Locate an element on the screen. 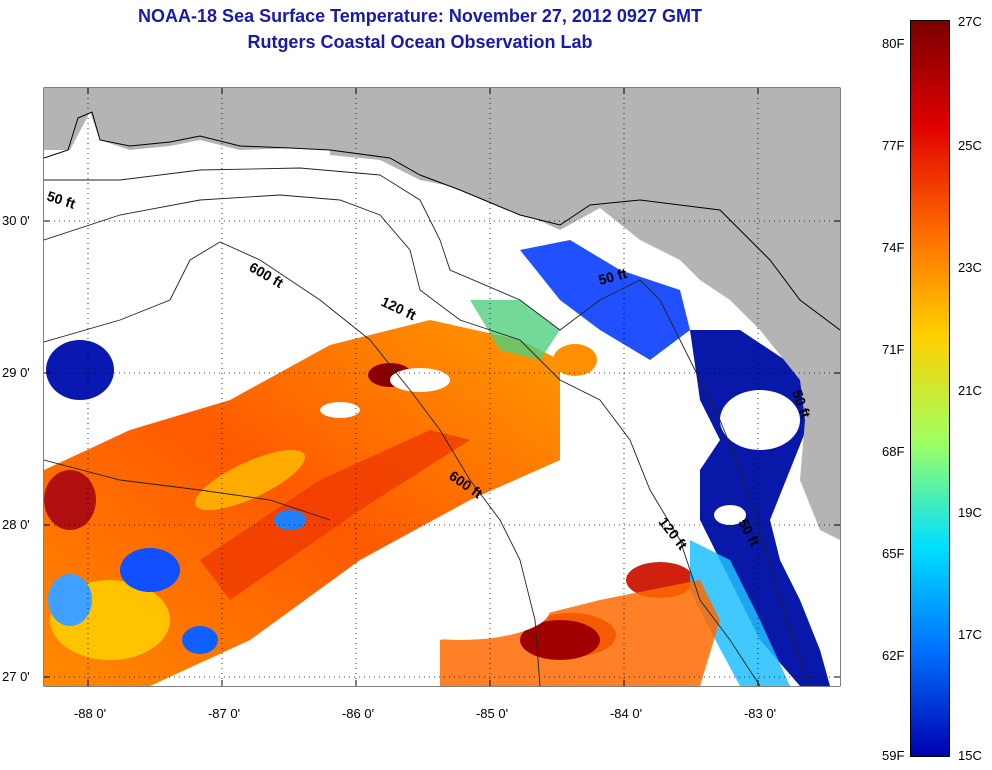  lon-tick-label: -83 0' is located at coordinates (760, 713).